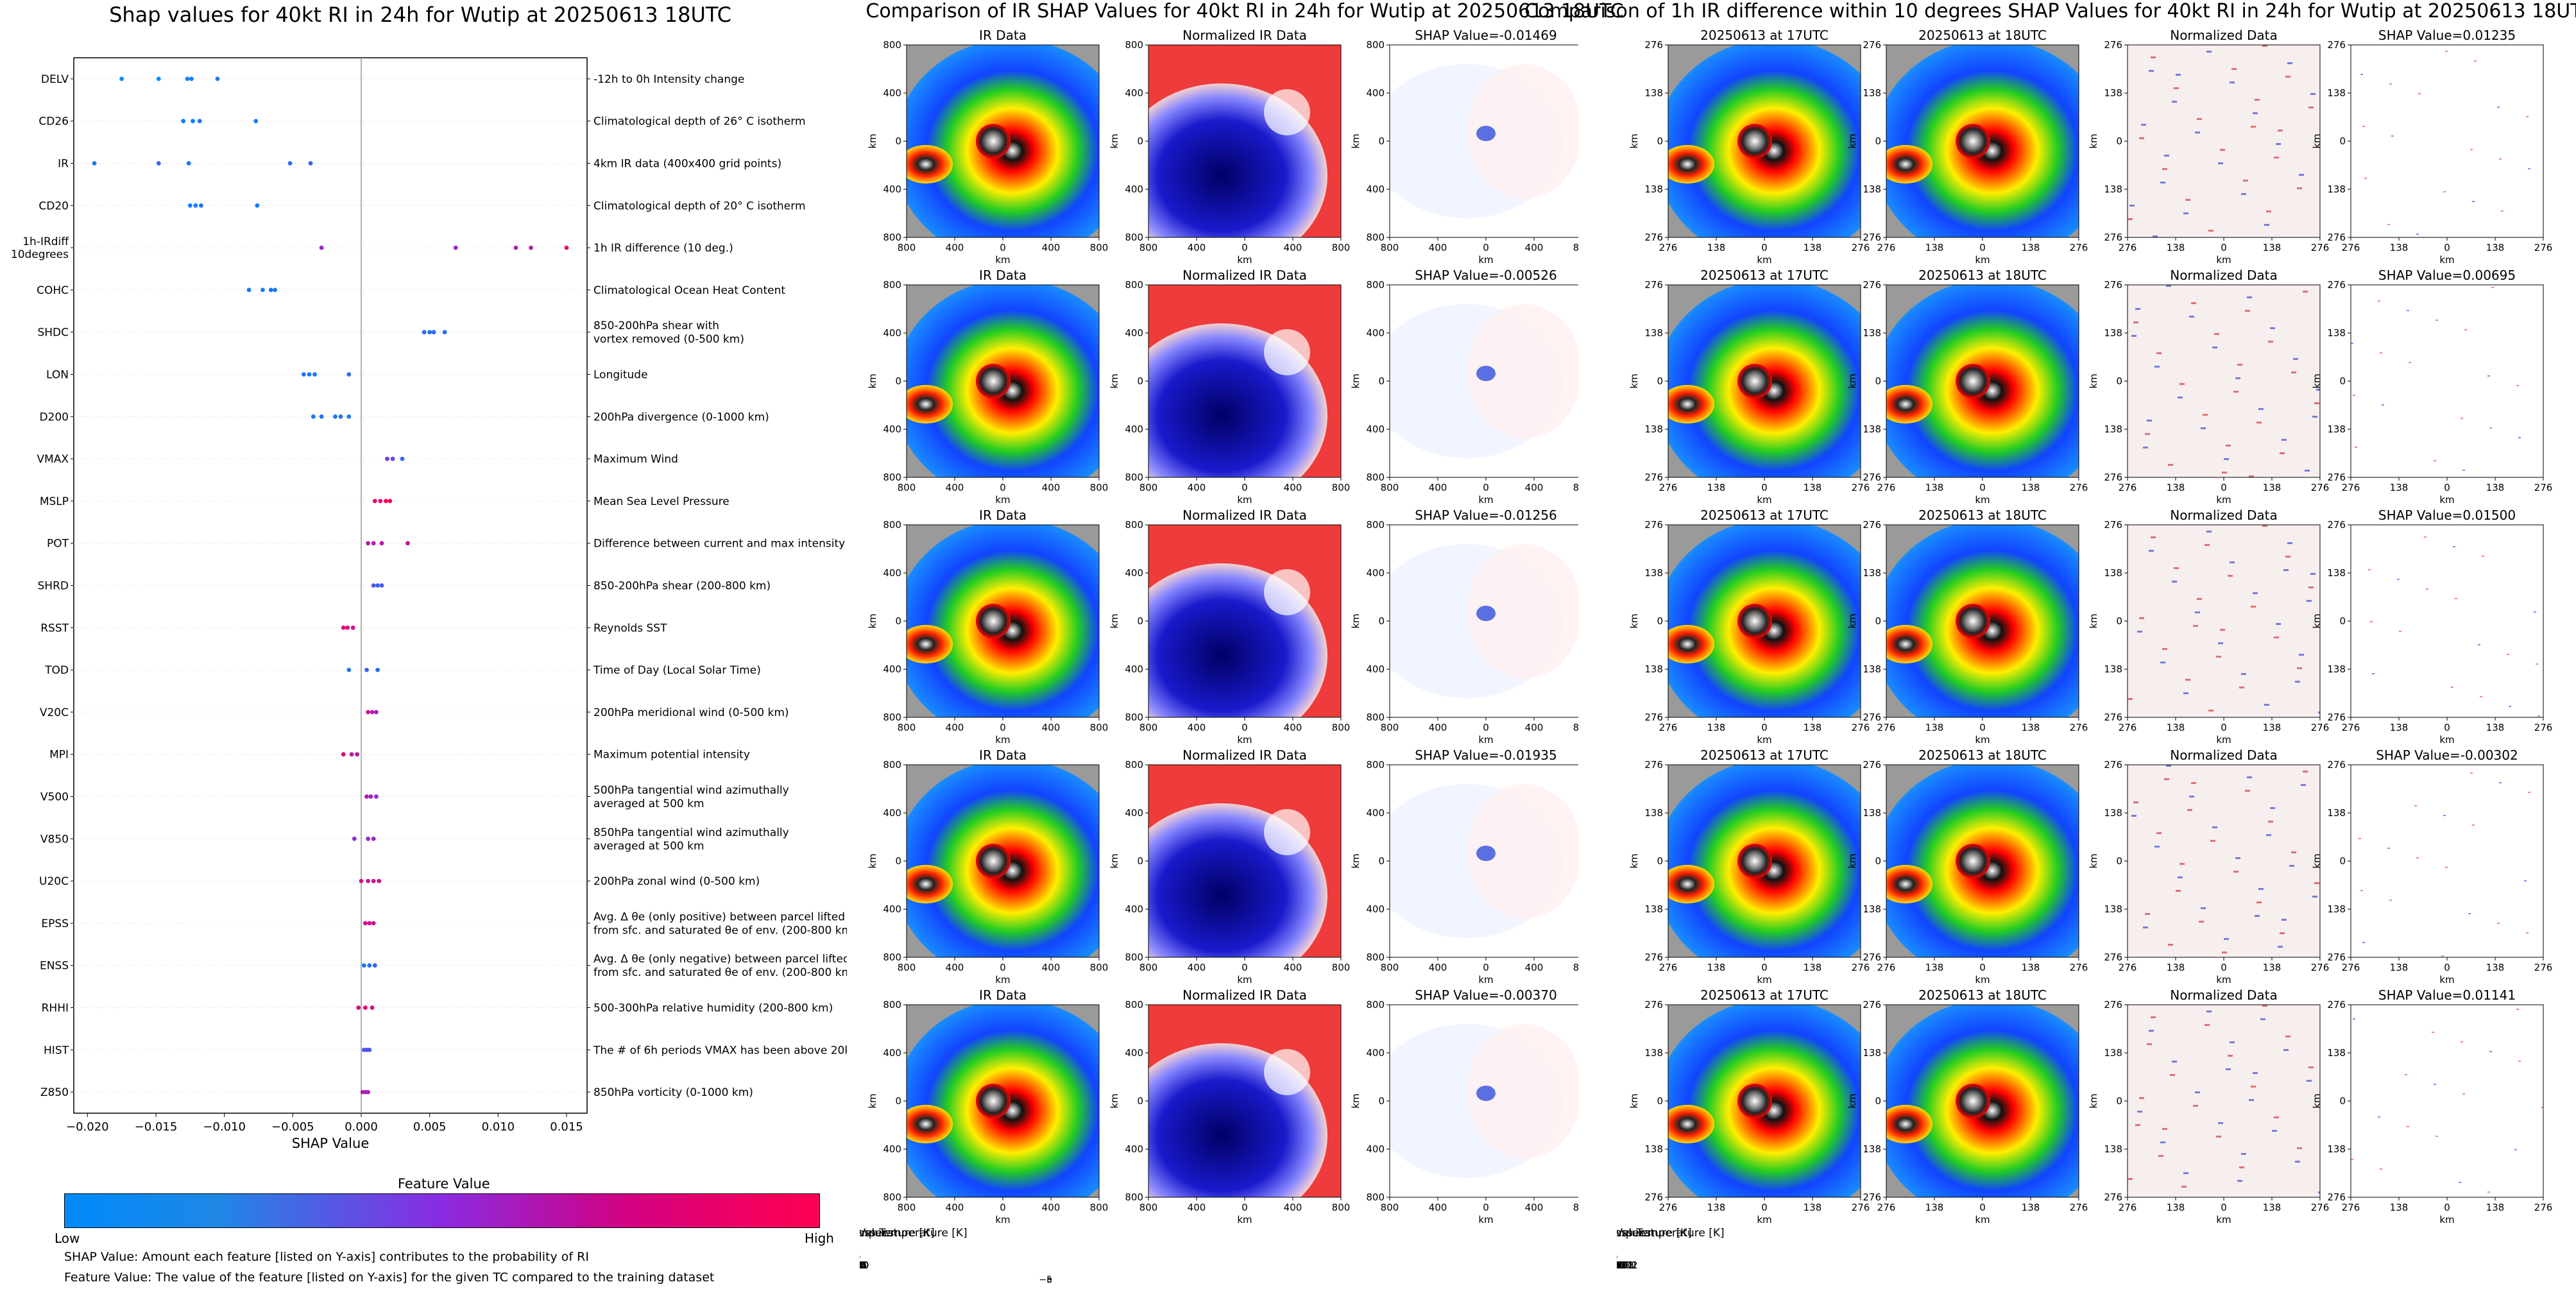 The width and height of the screenshot is (2576, 1289). Describe the element at coordinates (1197, 1207) in the screenshot. I see `x-tick-label: 400` at that location.